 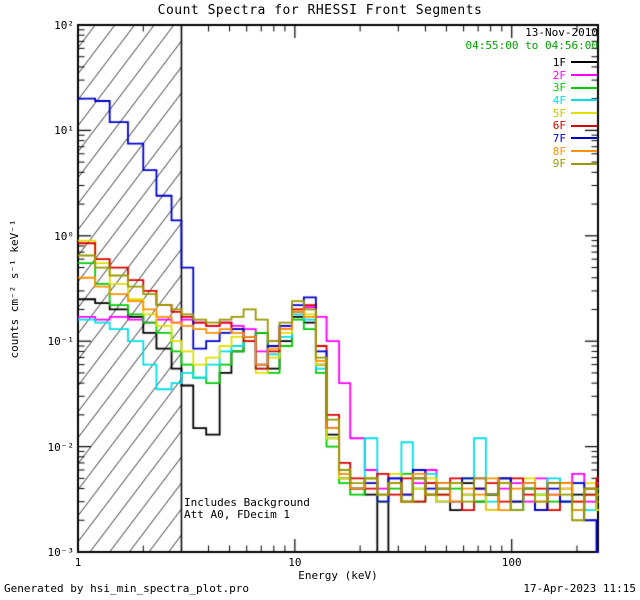 What do you see at coordinates (559, 100) in the screenshot?
I see `legend-label: 4F` at bounding box center [559, 100].